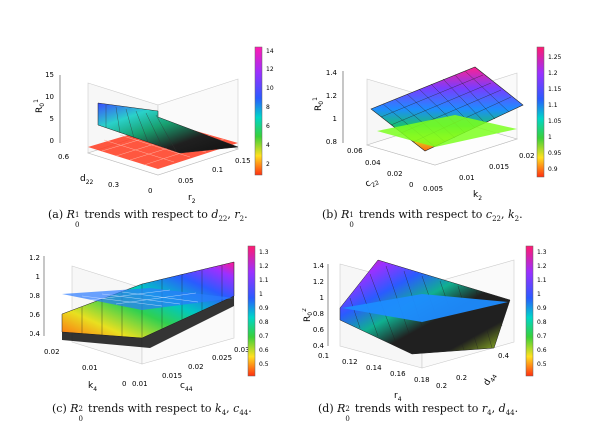 This screenshot has height=431, width=612. Describe the element at coordinates (264, 280) in the screenshot. I see `panel-c-cbar-tick: 1.1` at that location.